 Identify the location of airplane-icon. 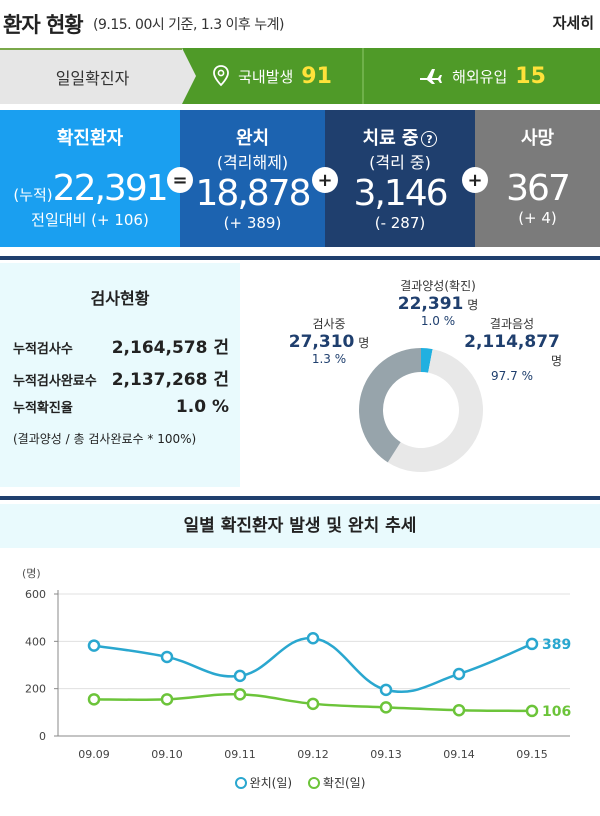
(431, 76).